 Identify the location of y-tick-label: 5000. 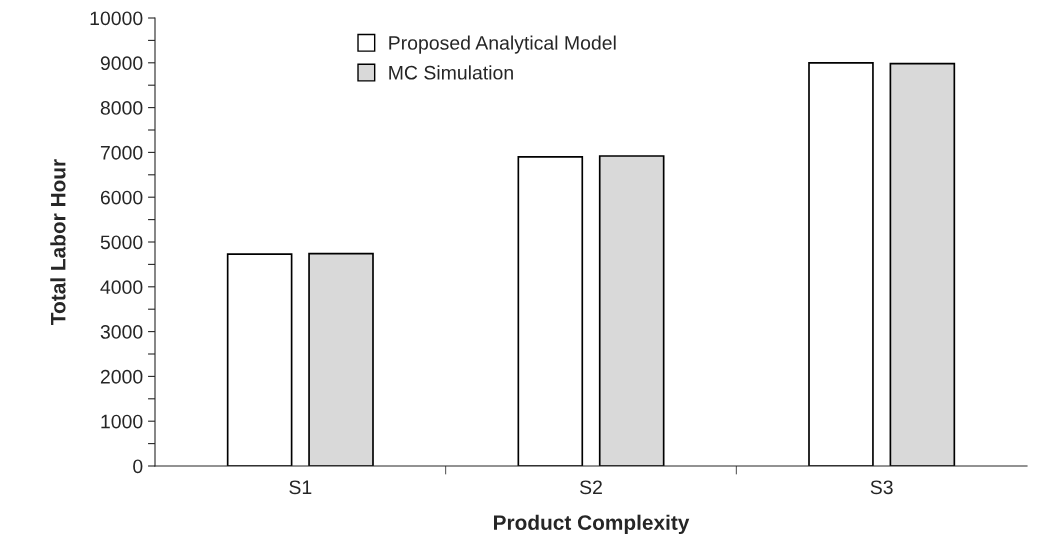
(121, 242).